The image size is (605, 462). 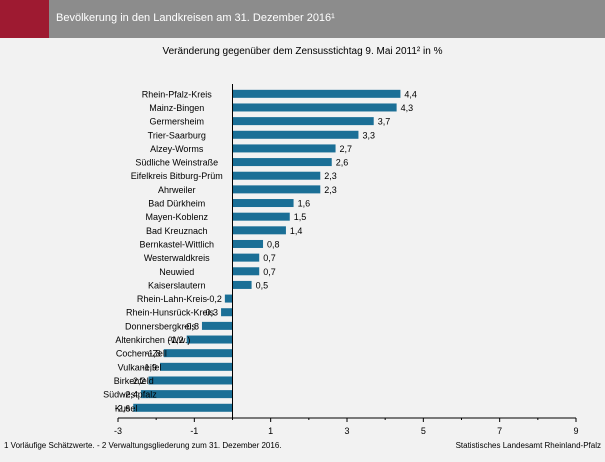 I want to click on value-label: 2,7, so click(x=346, y=149).